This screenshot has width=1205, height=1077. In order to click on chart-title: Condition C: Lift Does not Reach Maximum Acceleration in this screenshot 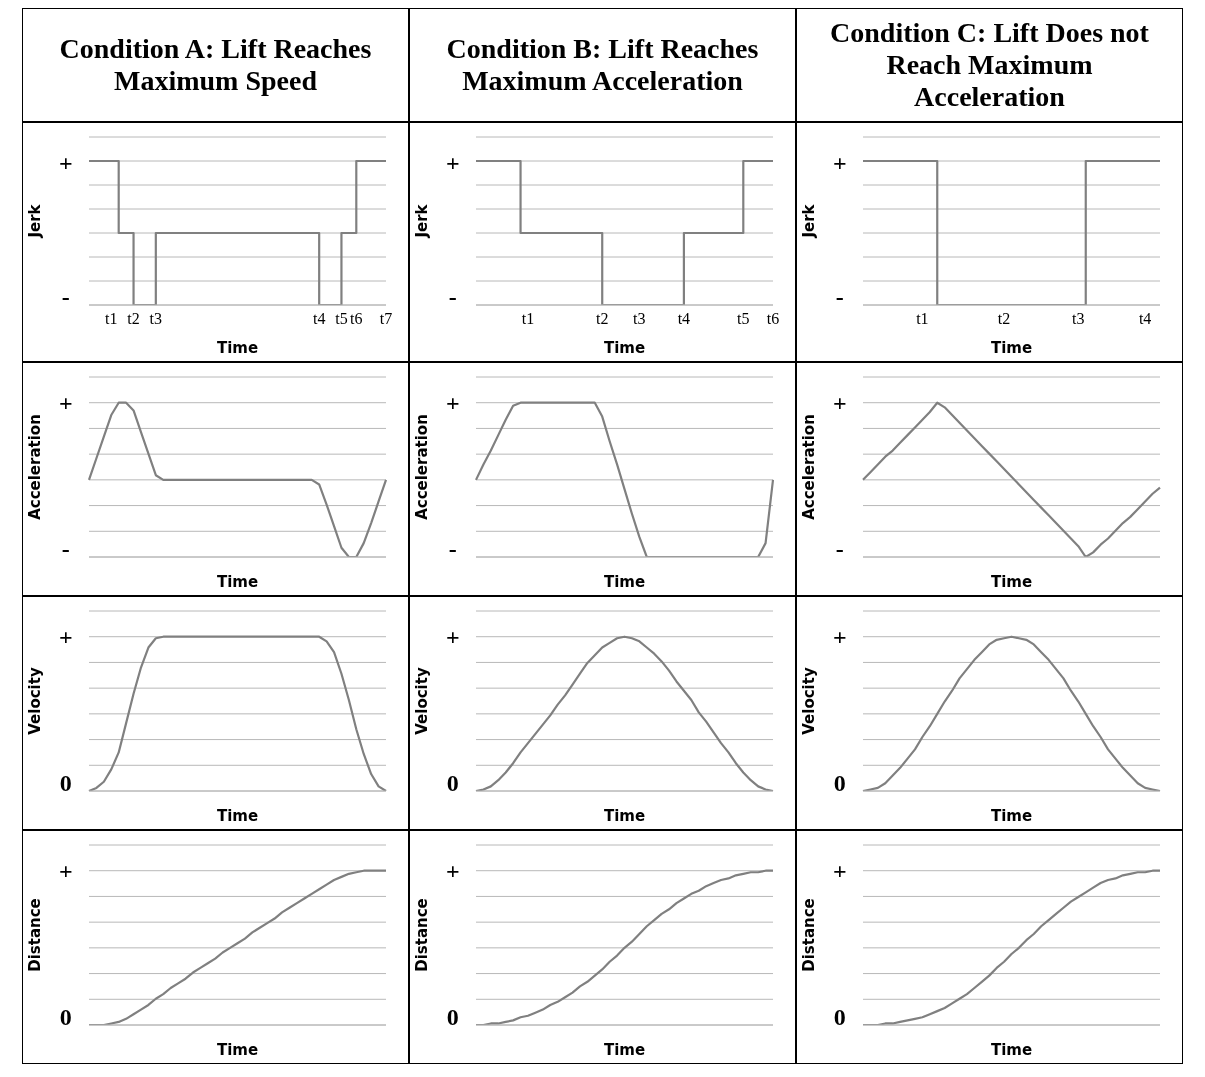, I will do `click(989, 66)`.